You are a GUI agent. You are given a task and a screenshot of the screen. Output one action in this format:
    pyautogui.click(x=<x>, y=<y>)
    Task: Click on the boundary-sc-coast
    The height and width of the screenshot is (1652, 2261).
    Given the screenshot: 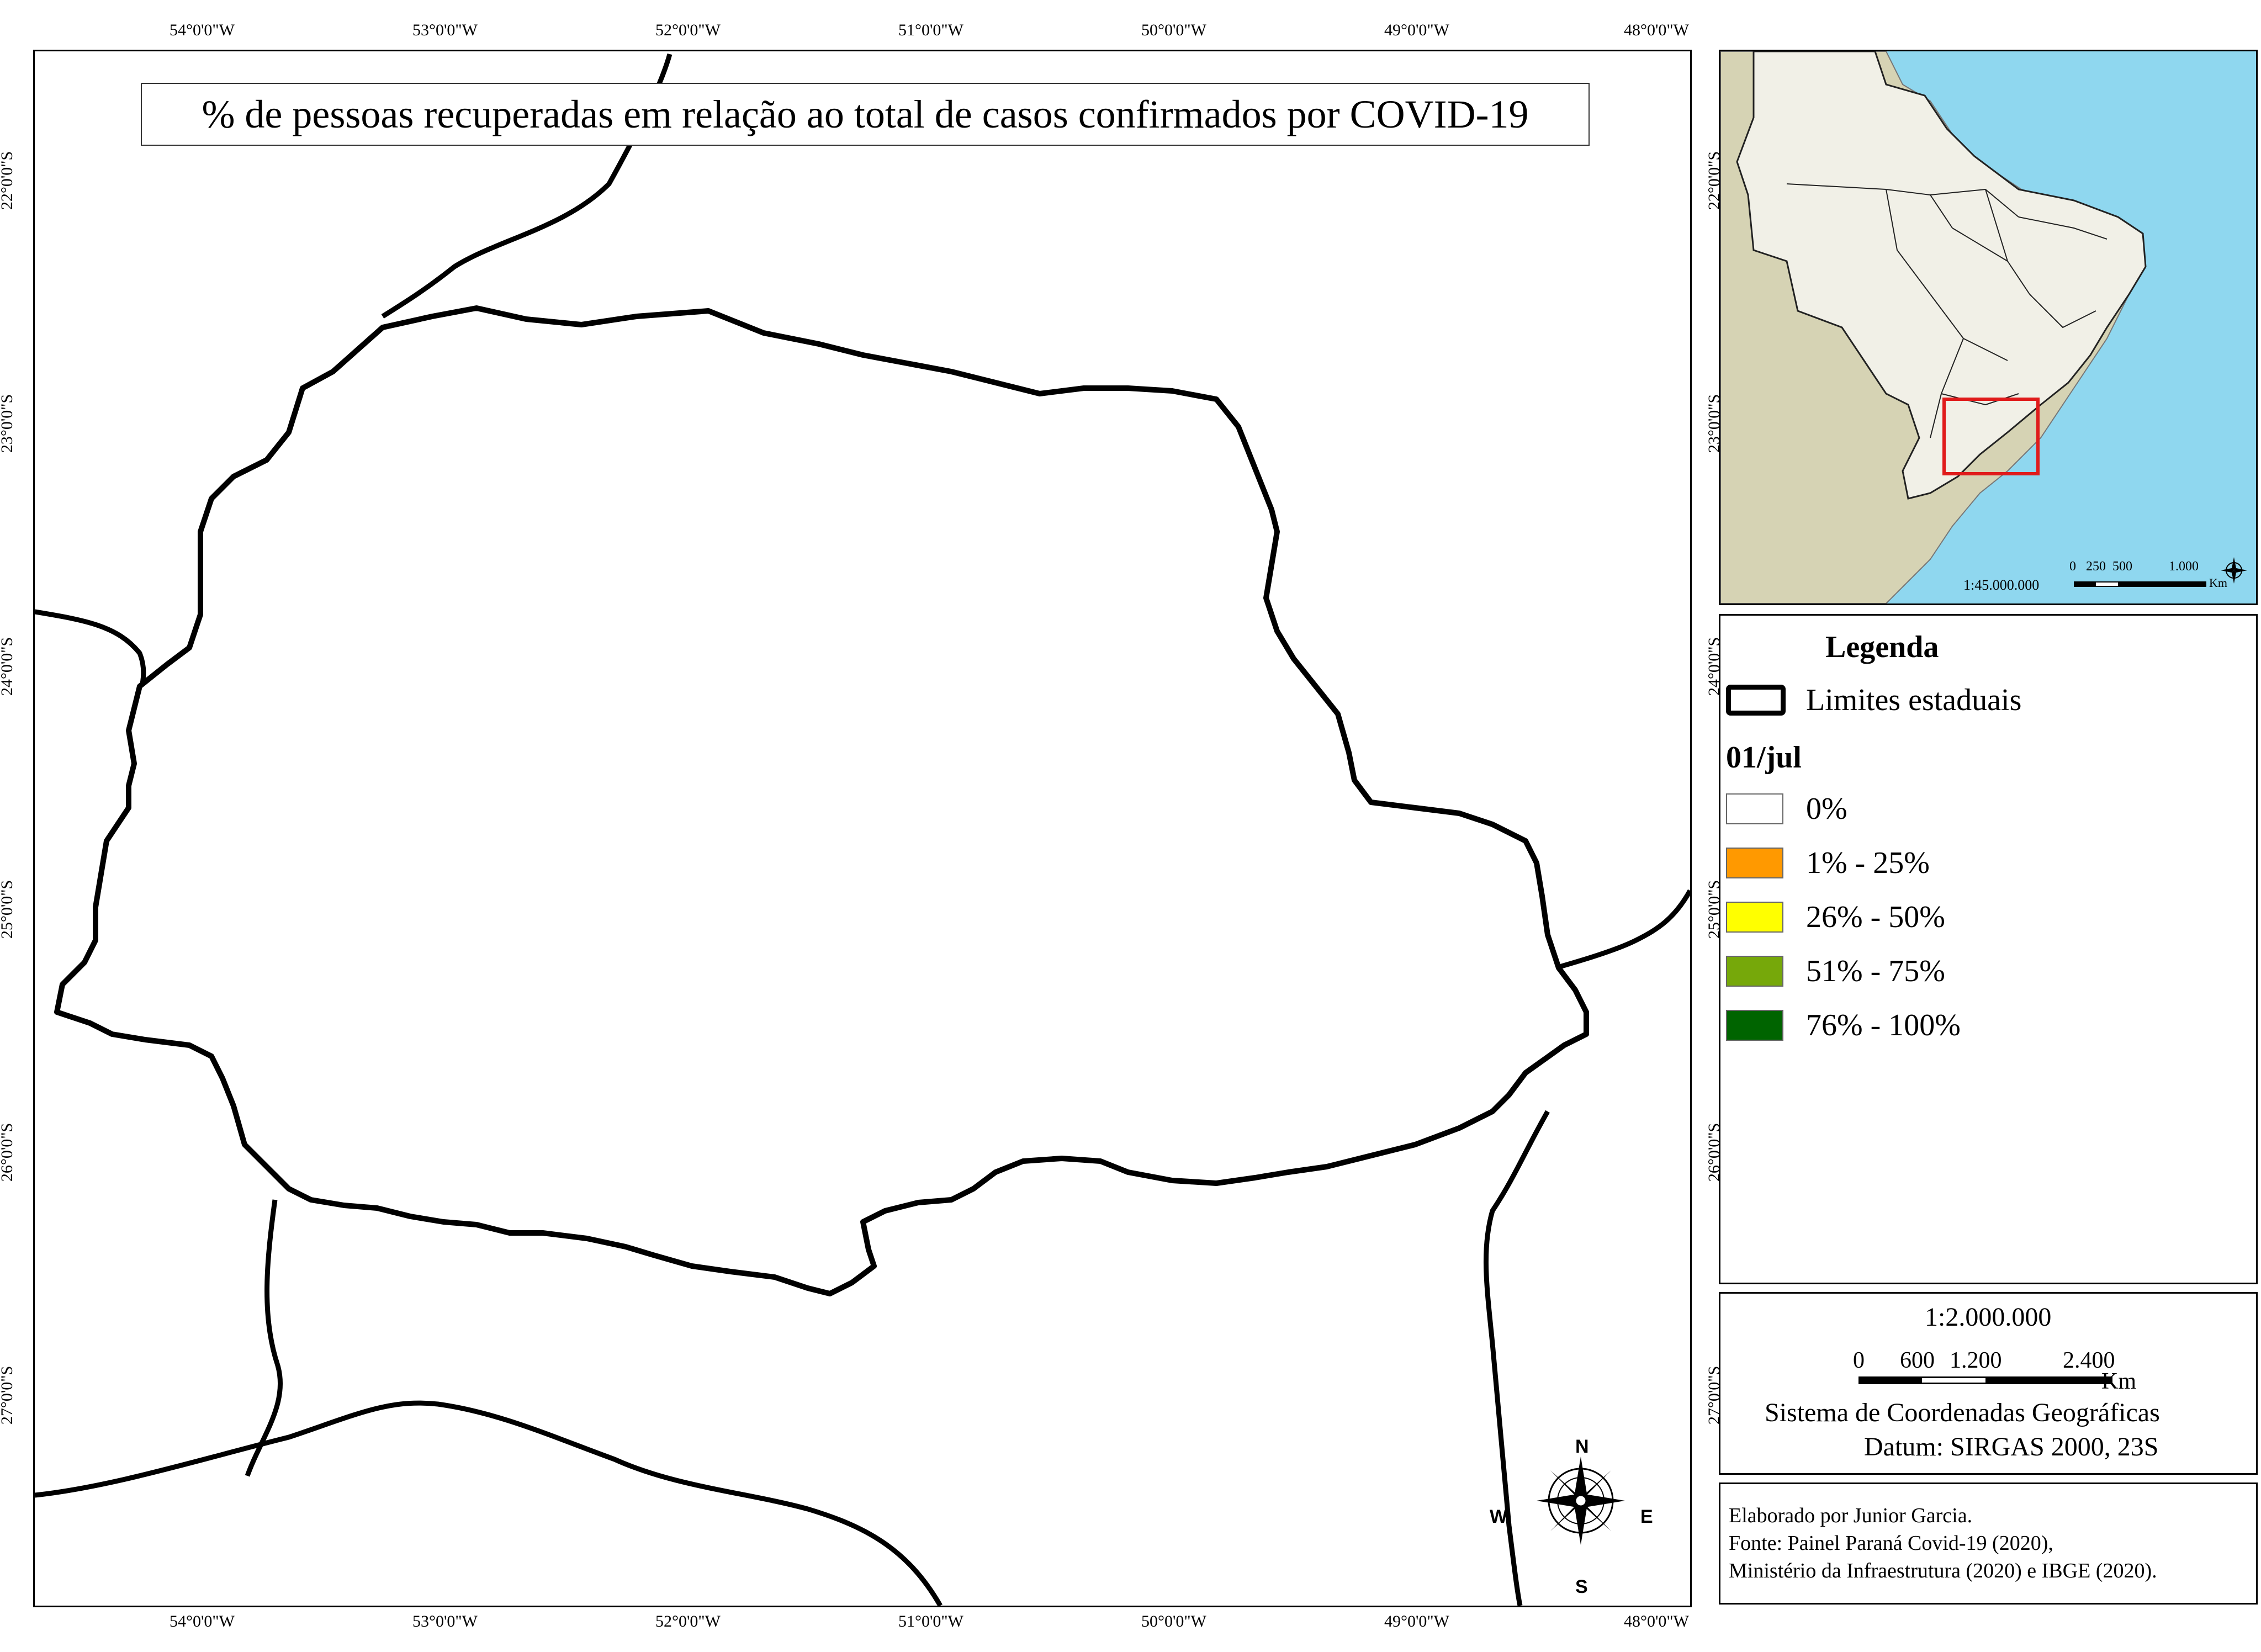 What is the action you would take?
    pyautogui.click(x=1516, y=1358)
    